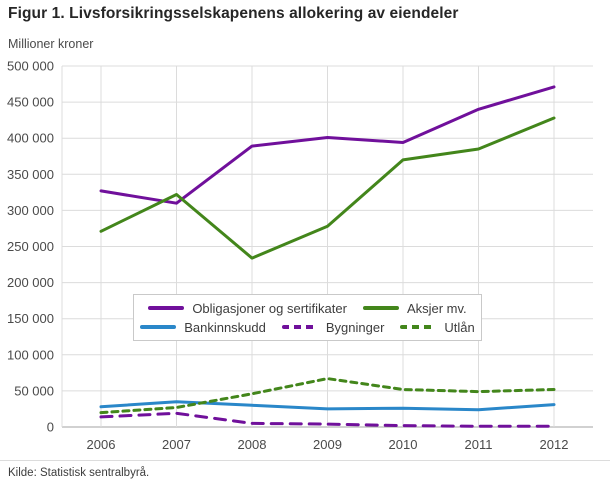 The width and height of the screenshot is (610, 488). I want to click on legend-swatch-bankinnskudd, so click(158, 327).